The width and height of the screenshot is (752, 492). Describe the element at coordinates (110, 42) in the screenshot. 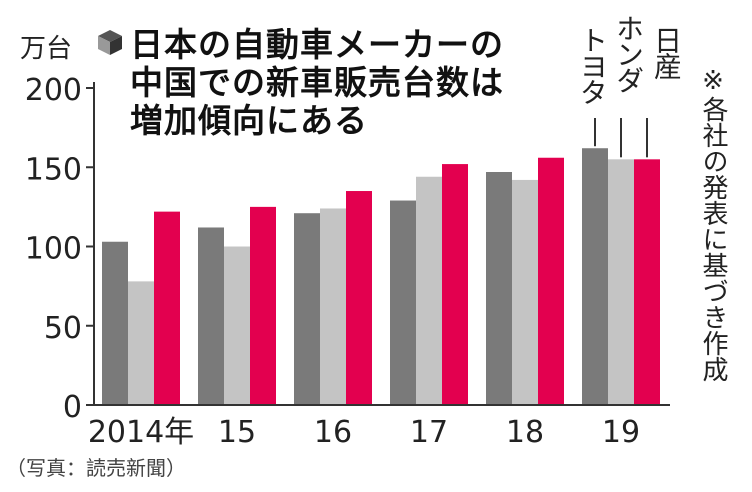

I see `cube-icon` at that location.